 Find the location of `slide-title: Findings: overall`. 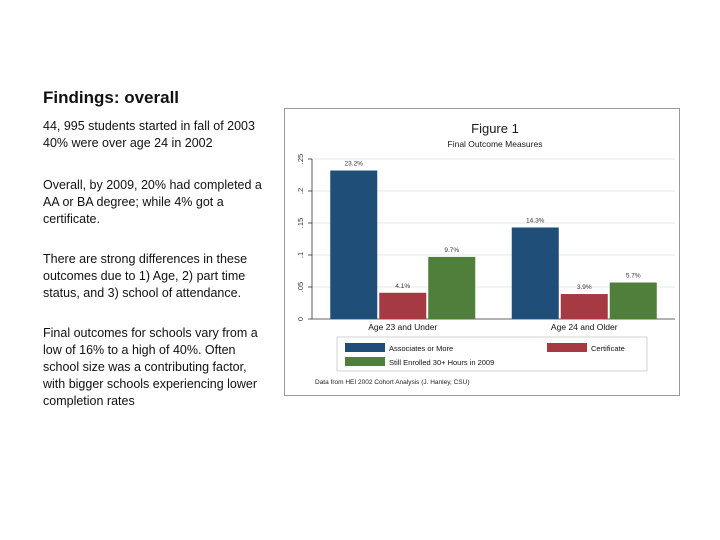

slide-title: Findings: overall is located at coordinates (111, 97).